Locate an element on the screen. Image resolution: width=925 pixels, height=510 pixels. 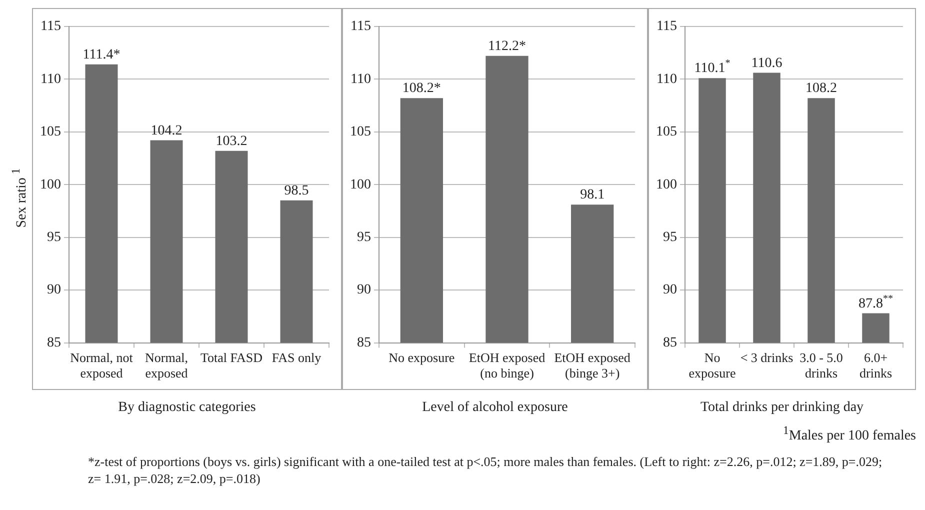
data-label: 108.2 is located at coordinates (821, 88).